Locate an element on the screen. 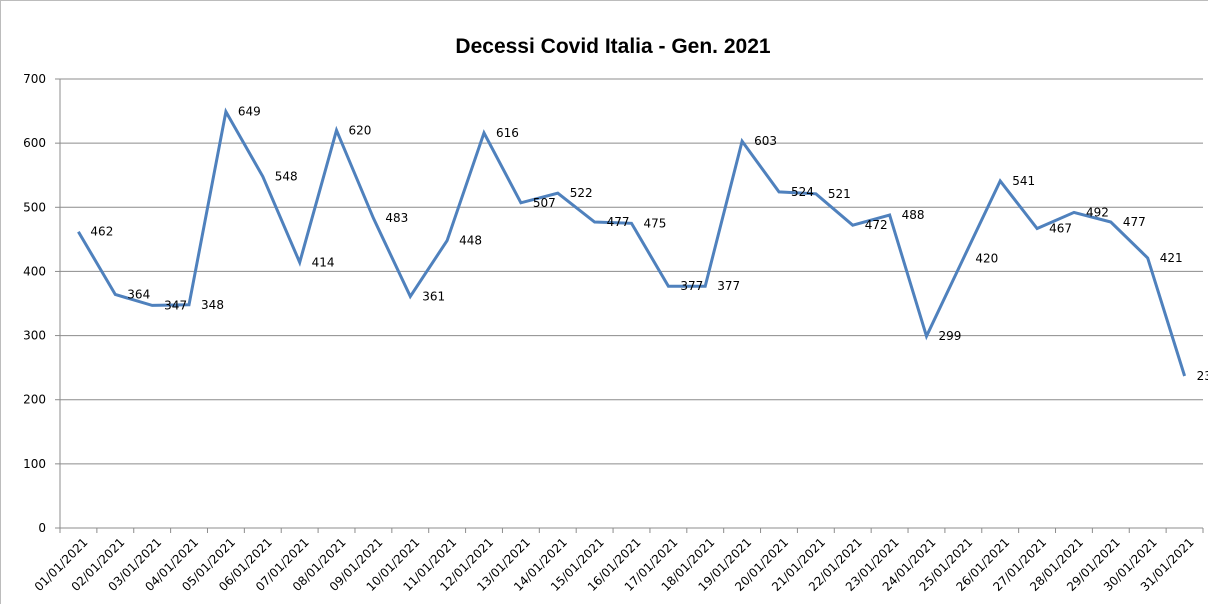 The image size is (1208, 605). data-label: 414 is located at coordinates (323, 262).